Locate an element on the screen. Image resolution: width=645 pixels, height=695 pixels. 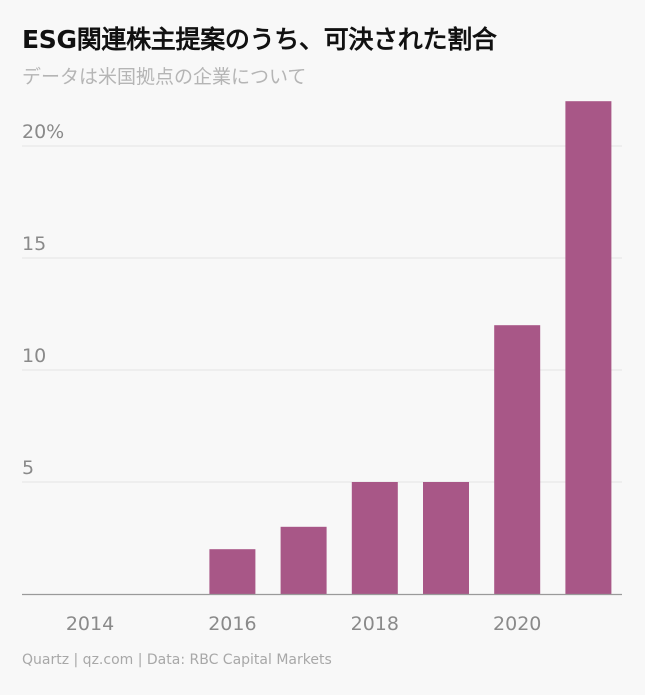
x-tick-label: 2020 is located at coordinates (517, 624).